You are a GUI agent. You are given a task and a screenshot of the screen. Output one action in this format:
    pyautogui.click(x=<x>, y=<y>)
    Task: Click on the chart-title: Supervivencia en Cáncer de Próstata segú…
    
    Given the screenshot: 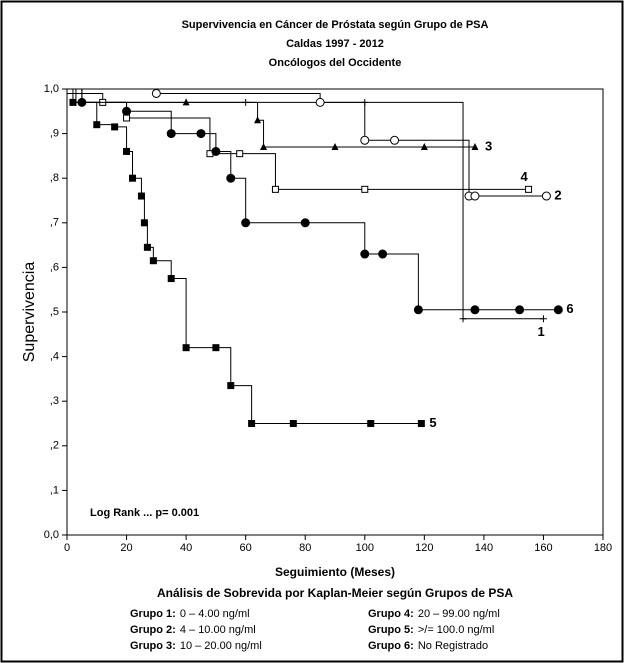 What is the action you would take?
    pyautogui.click(x=335, y=25)
    